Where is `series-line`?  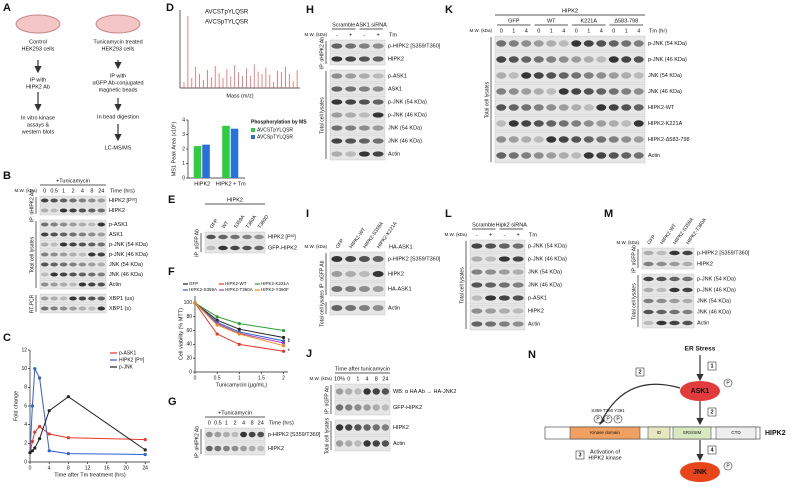
series-line is located at coordinates (239, 320).